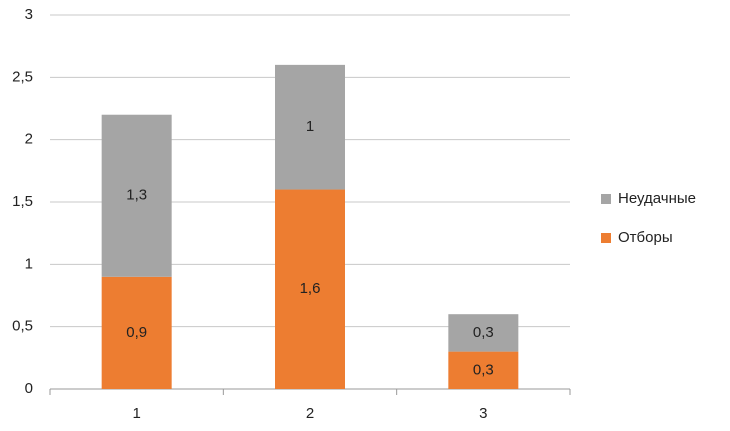 The width and height of the screenshot is (730, 431). I want to click on legend-label: Неудачные, so click(657, 198).